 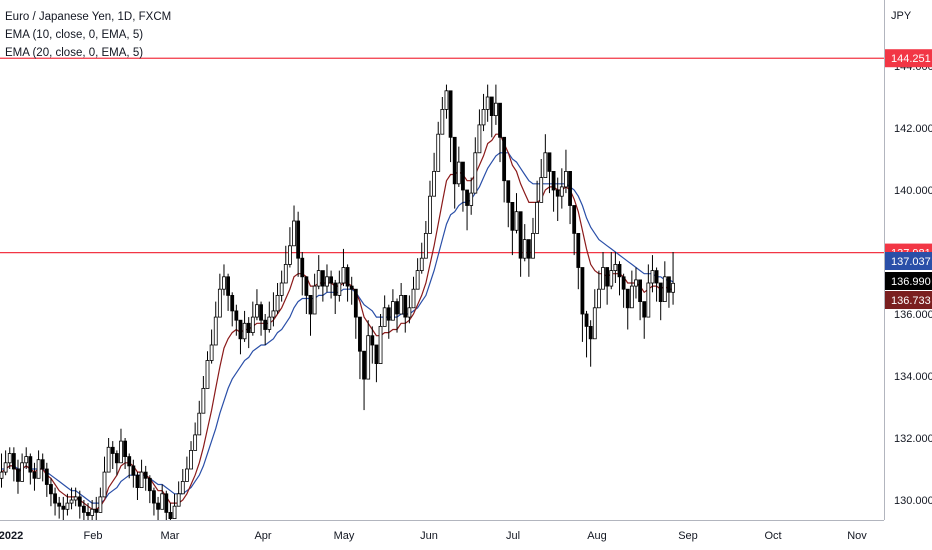 I want to click on x-tick-label: Jul, so click(x=513, y=536).